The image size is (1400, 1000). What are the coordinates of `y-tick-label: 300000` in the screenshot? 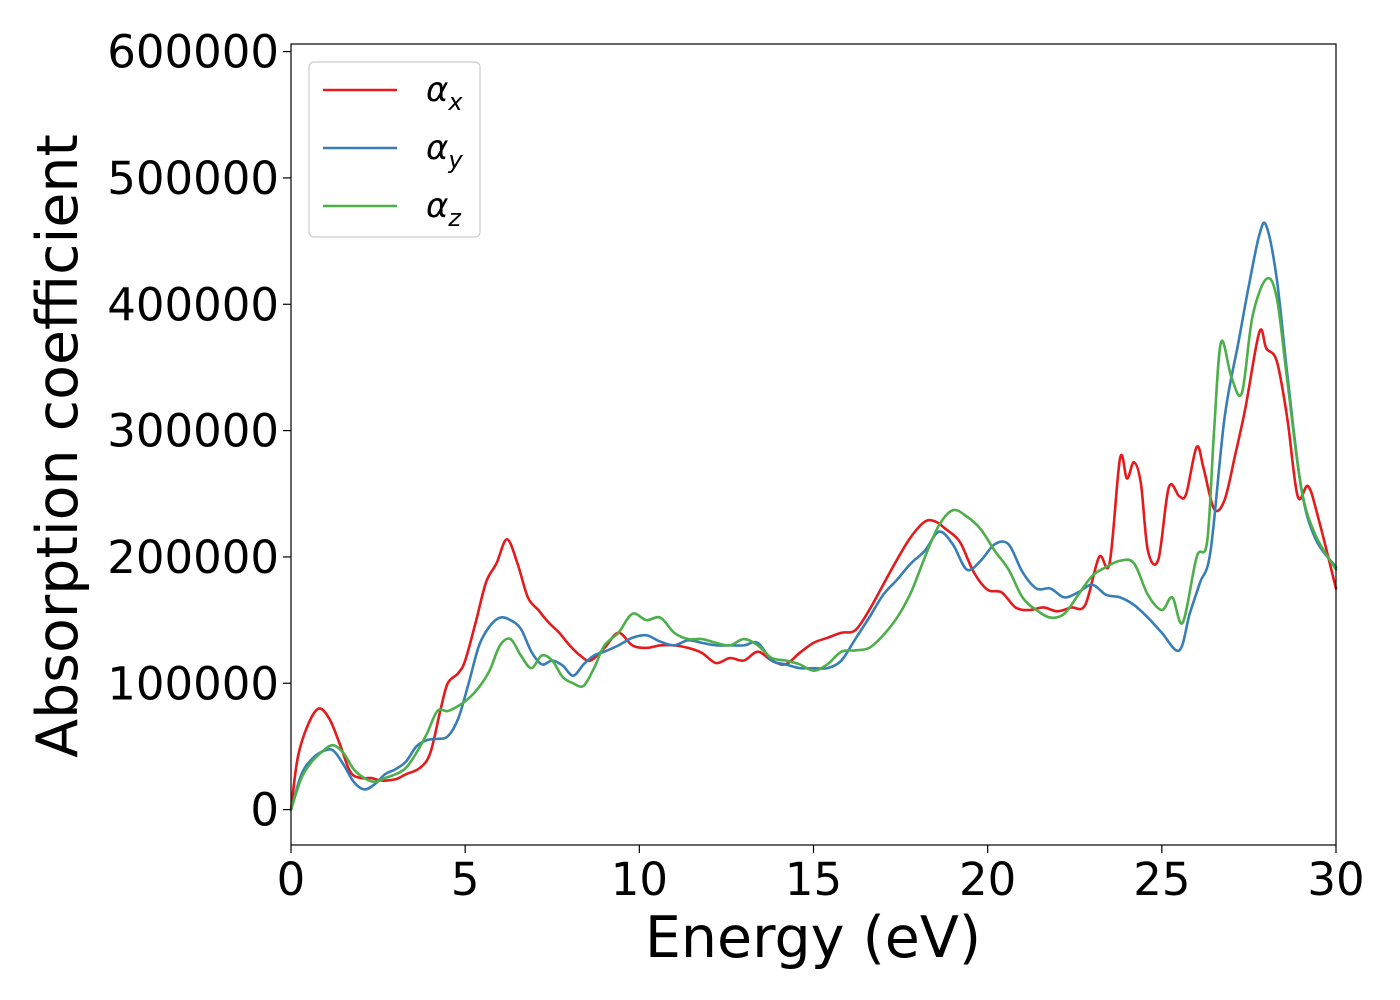 It's located at (193, 431).